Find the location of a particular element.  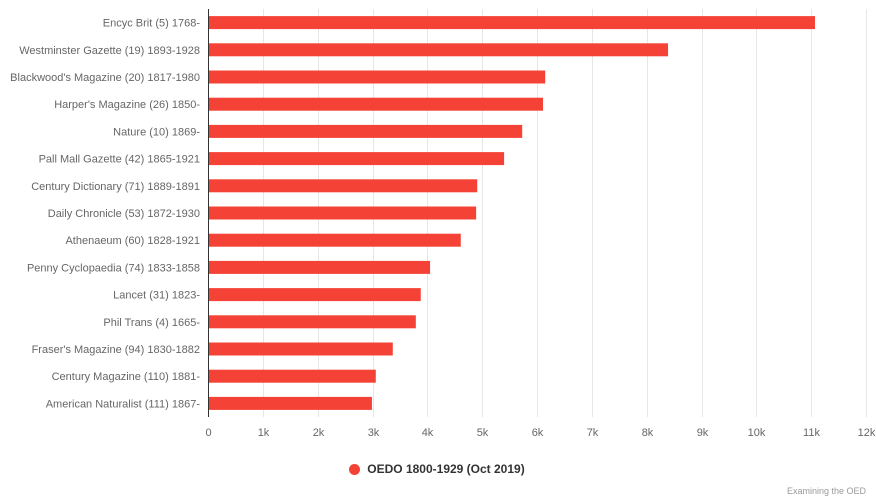

legend-marker-icon is located at coordinates (355, 469).